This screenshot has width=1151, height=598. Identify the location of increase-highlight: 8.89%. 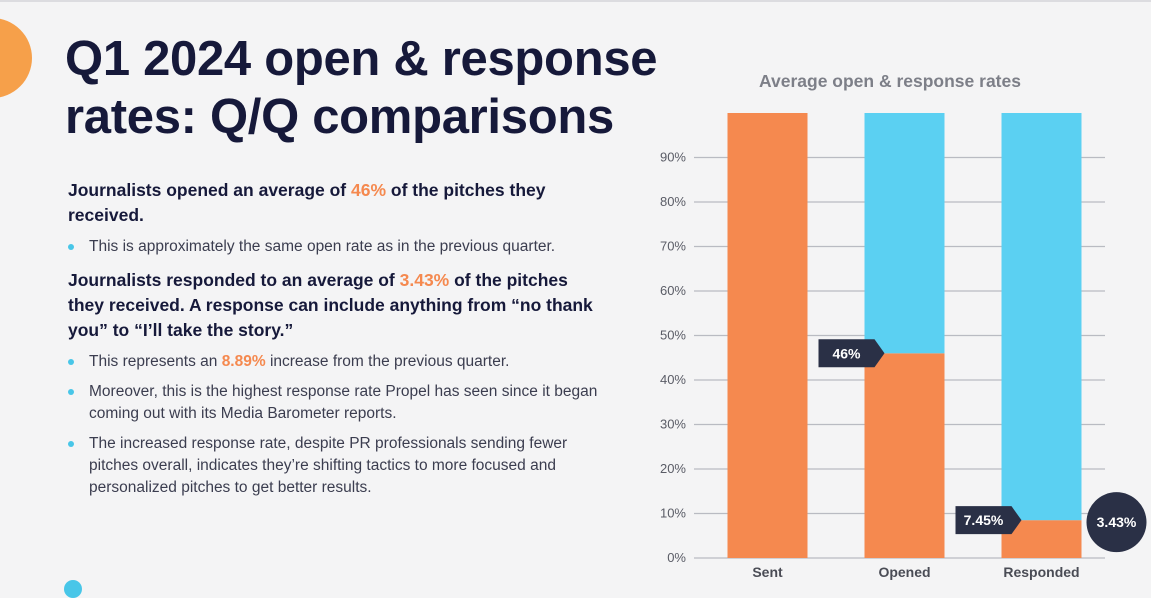
(243, 361).